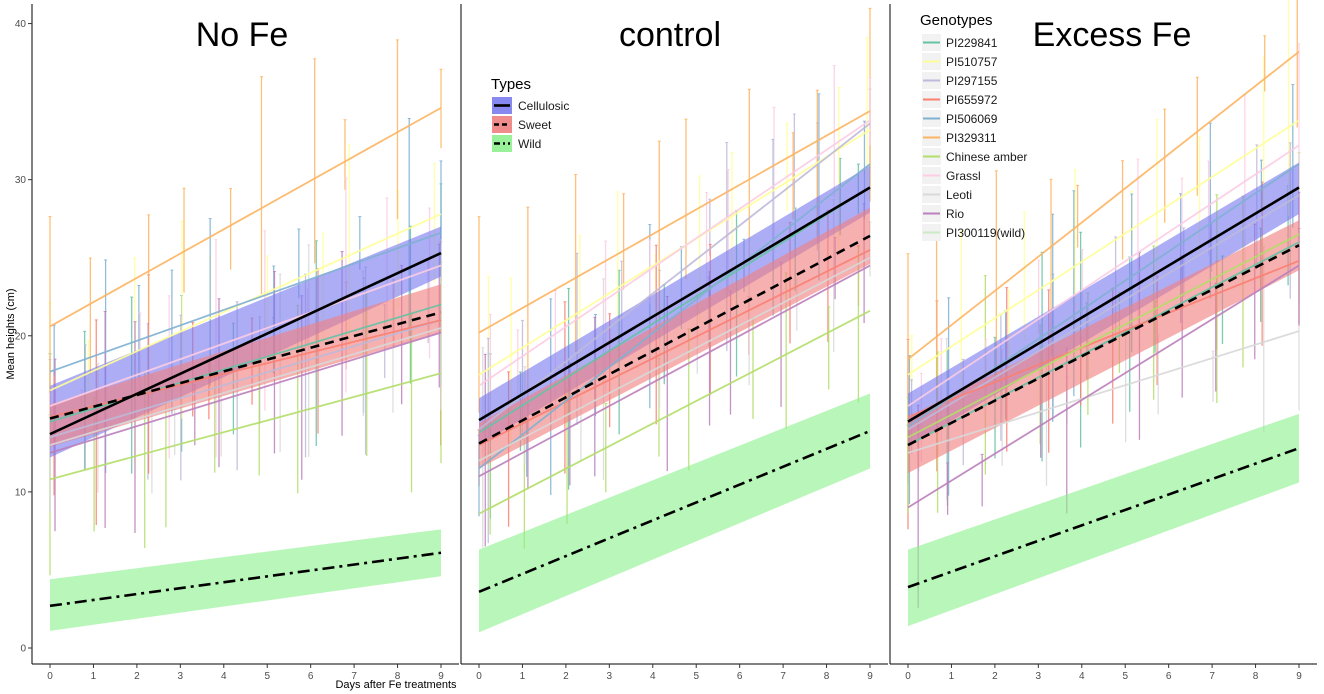  What do you see at coordinates (23, 649) in the screenshot?
I see `y-tick-label: 0` at bounding box center [23, 649].